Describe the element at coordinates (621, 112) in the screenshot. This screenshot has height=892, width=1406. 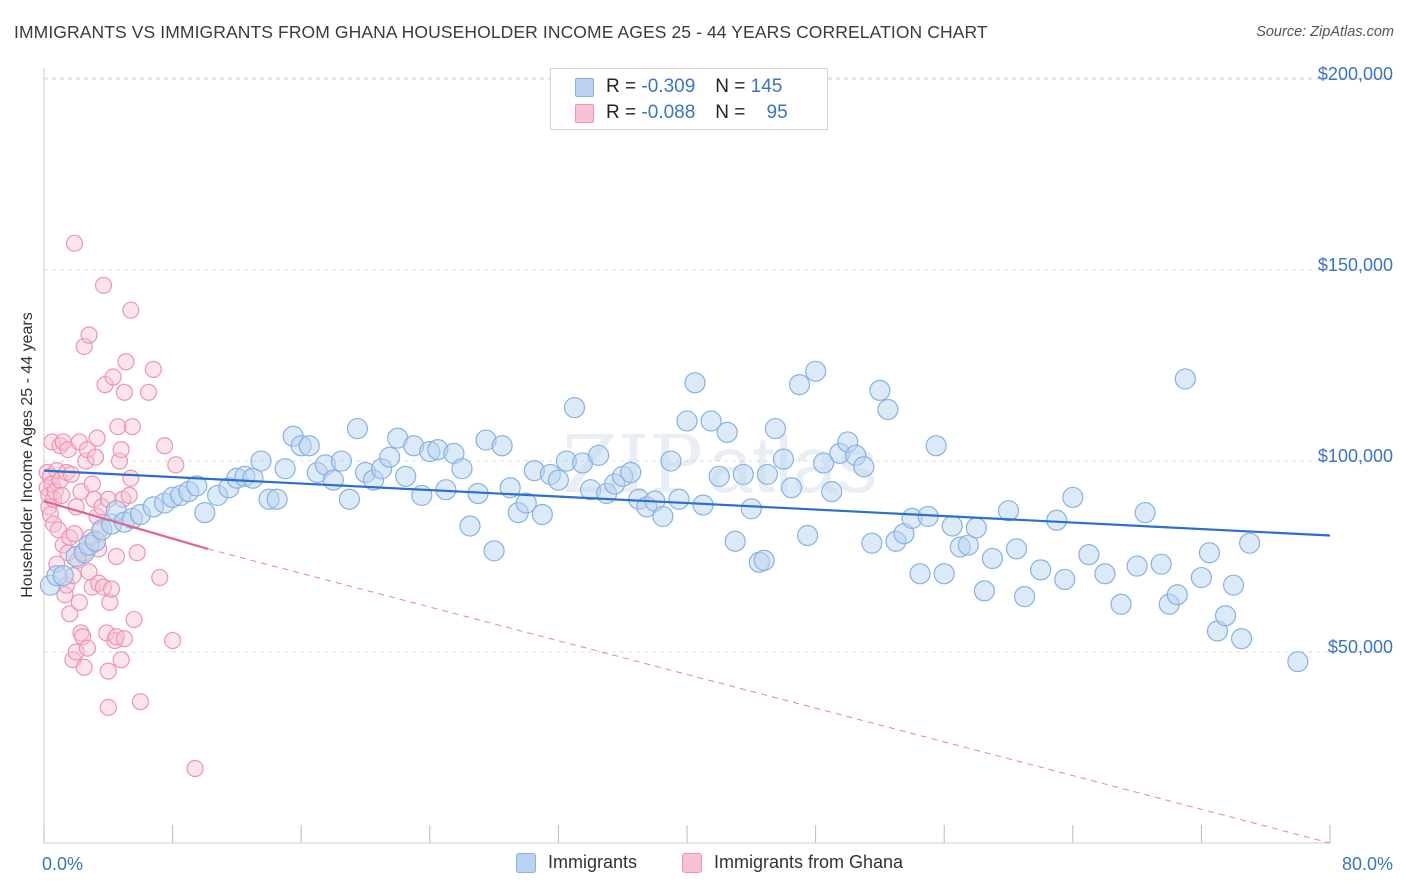
I see `legend-r-label: R =` at that location.